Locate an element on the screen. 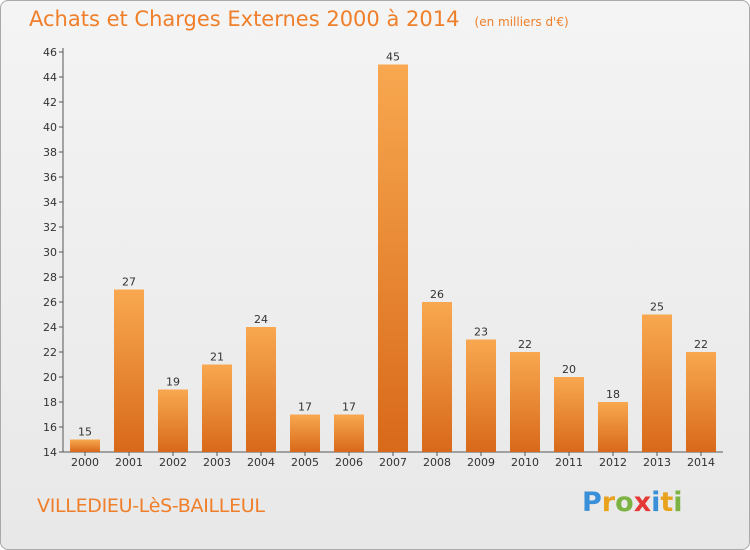 The image size is (750, 550). bar-value-label: 27 is located at coordinates (129, 282).